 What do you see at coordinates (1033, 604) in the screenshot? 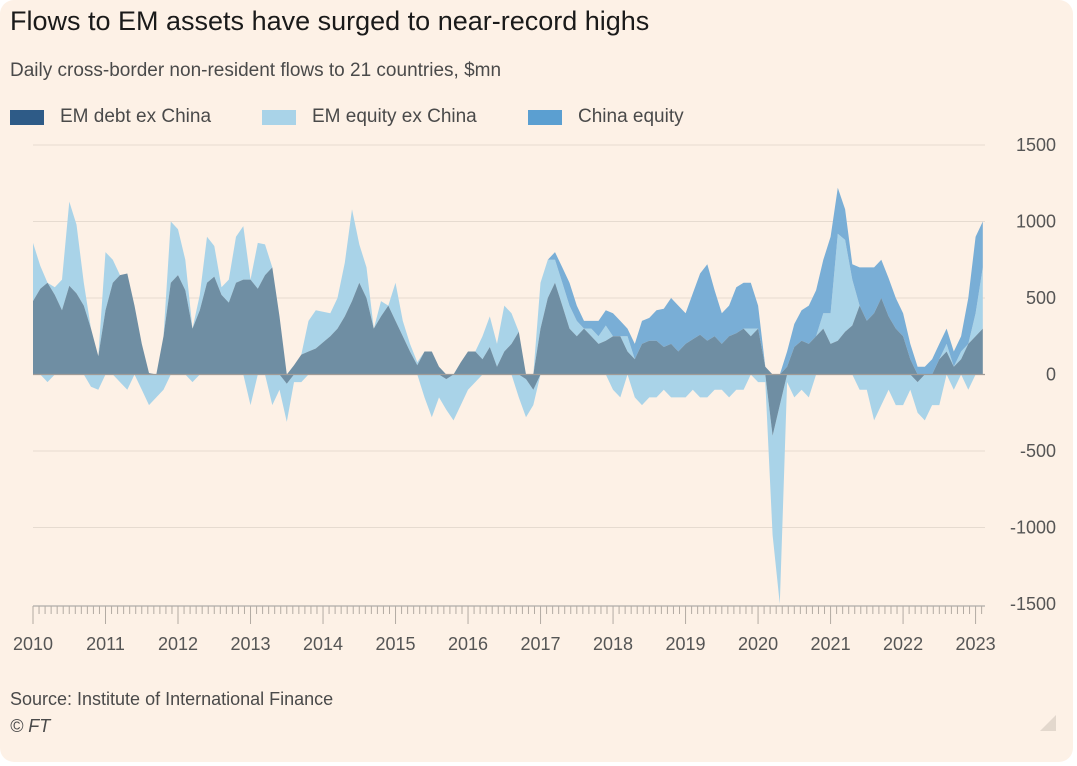
I see `y-tick-label--1500: -1500` at bounding box center [1033, 604].